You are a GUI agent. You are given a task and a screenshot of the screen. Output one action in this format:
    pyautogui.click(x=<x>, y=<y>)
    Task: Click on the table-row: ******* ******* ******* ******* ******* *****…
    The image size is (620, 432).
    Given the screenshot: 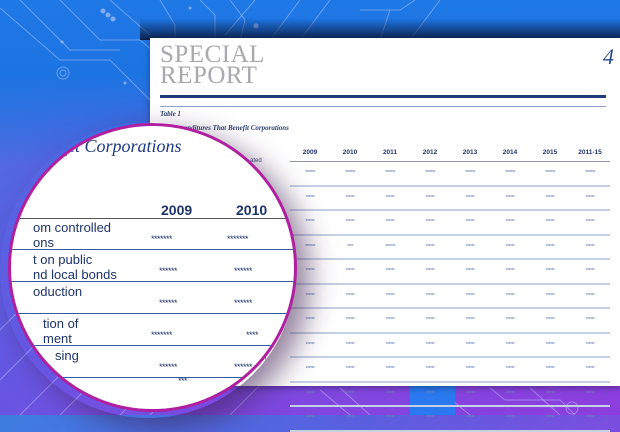 What is the action you would take?
    pyautogui.click(x=450, y=174)
    